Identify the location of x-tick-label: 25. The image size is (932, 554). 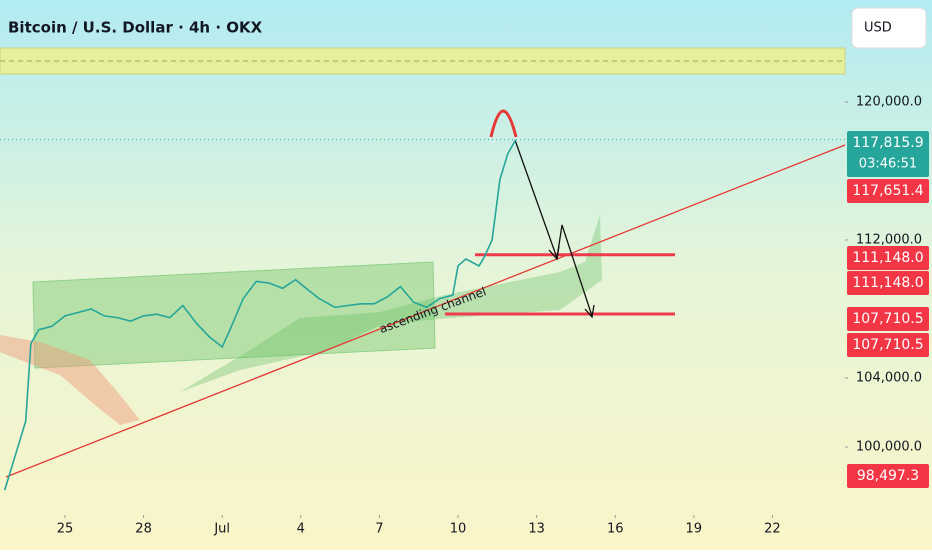
(65, 529).